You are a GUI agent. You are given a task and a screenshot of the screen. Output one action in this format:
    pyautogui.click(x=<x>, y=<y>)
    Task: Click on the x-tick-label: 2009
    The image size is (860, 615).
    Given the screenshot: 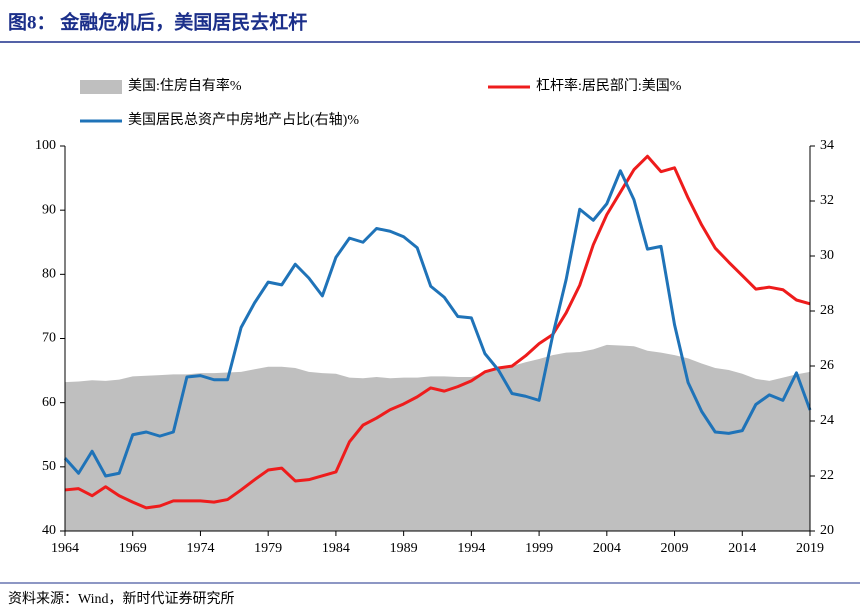 What is the action you would take?
    pyautogui.click(x=675, y=548)
    